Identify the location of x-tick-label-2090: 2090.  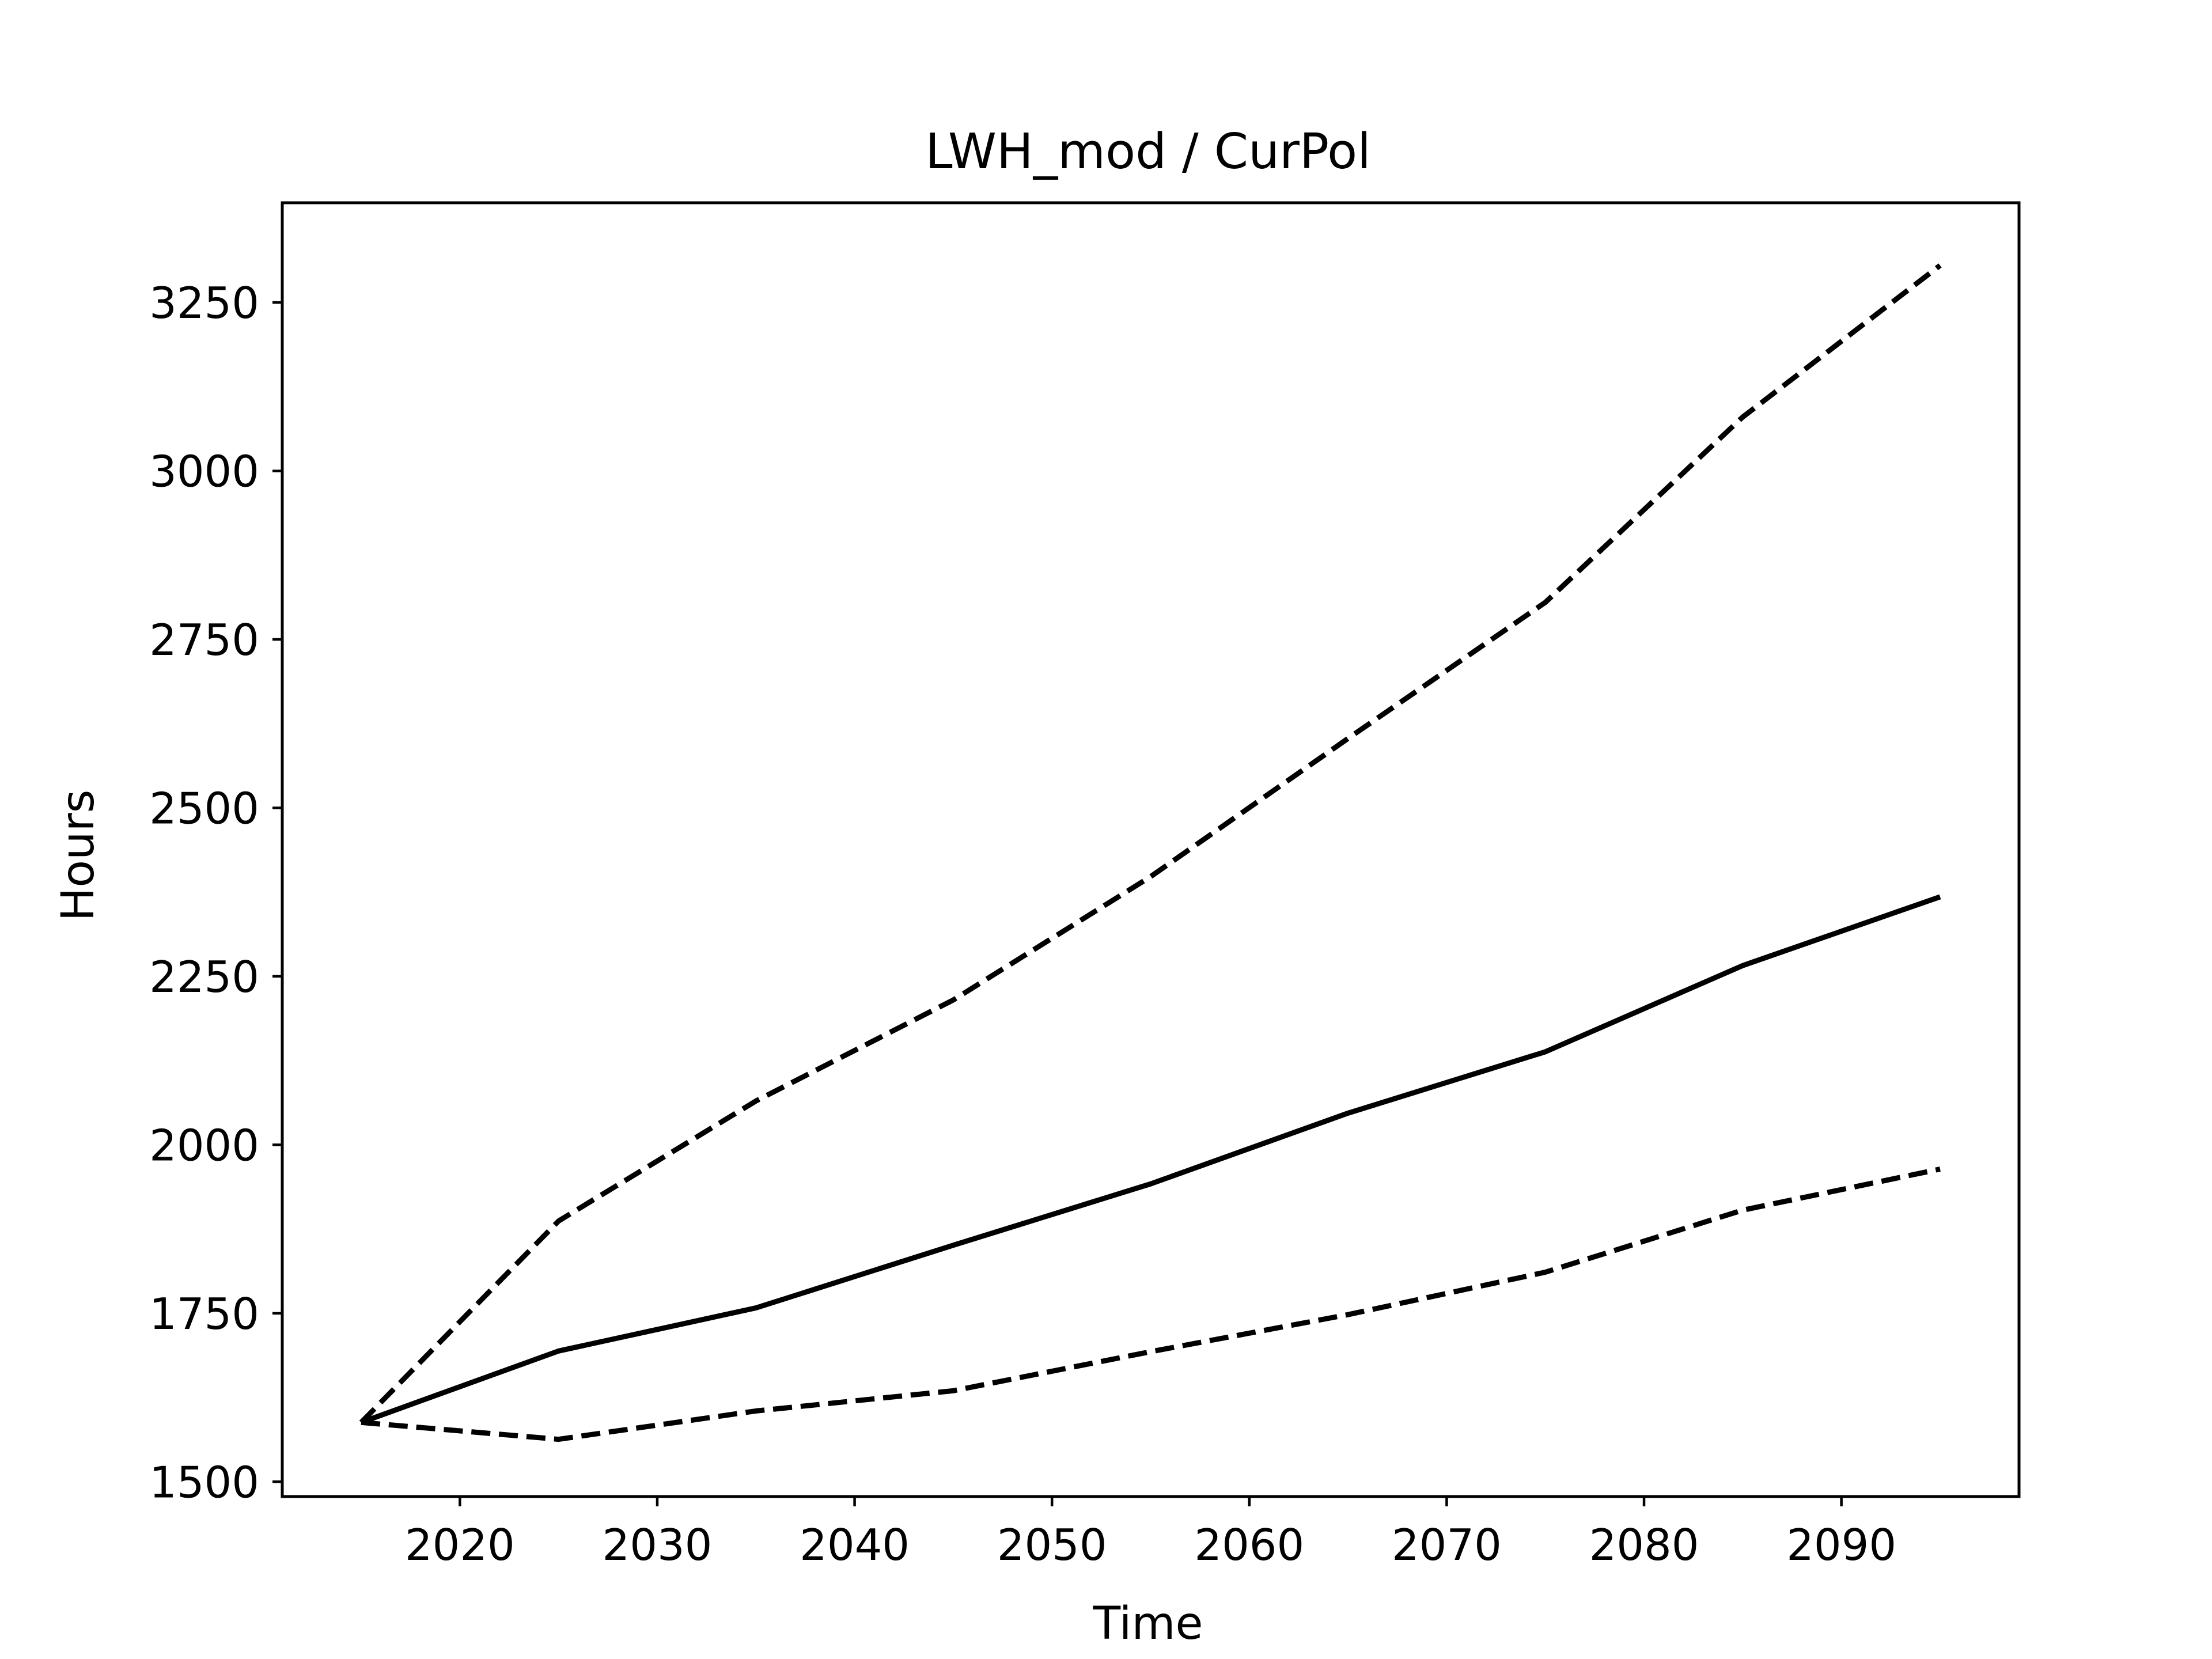
(1841, 1545).